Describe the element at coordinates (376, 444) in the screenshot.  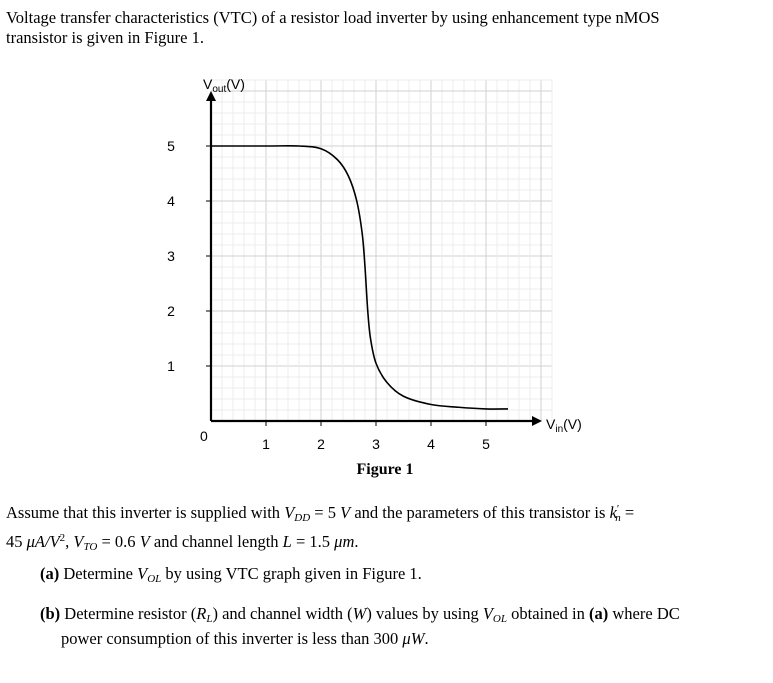
I see `x-tick-label: 3` at that location.